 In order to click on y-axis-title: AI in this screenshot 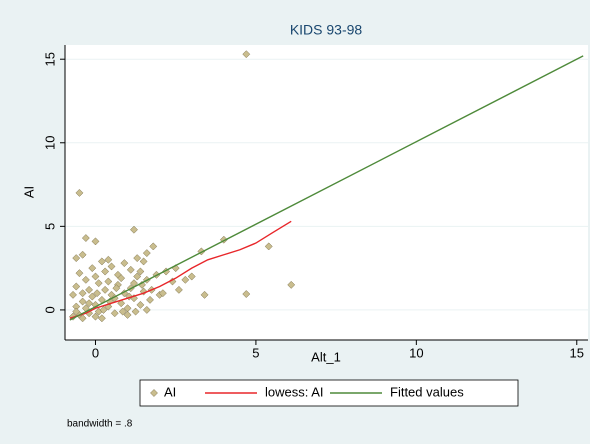, I will do `click(28, 192)`.